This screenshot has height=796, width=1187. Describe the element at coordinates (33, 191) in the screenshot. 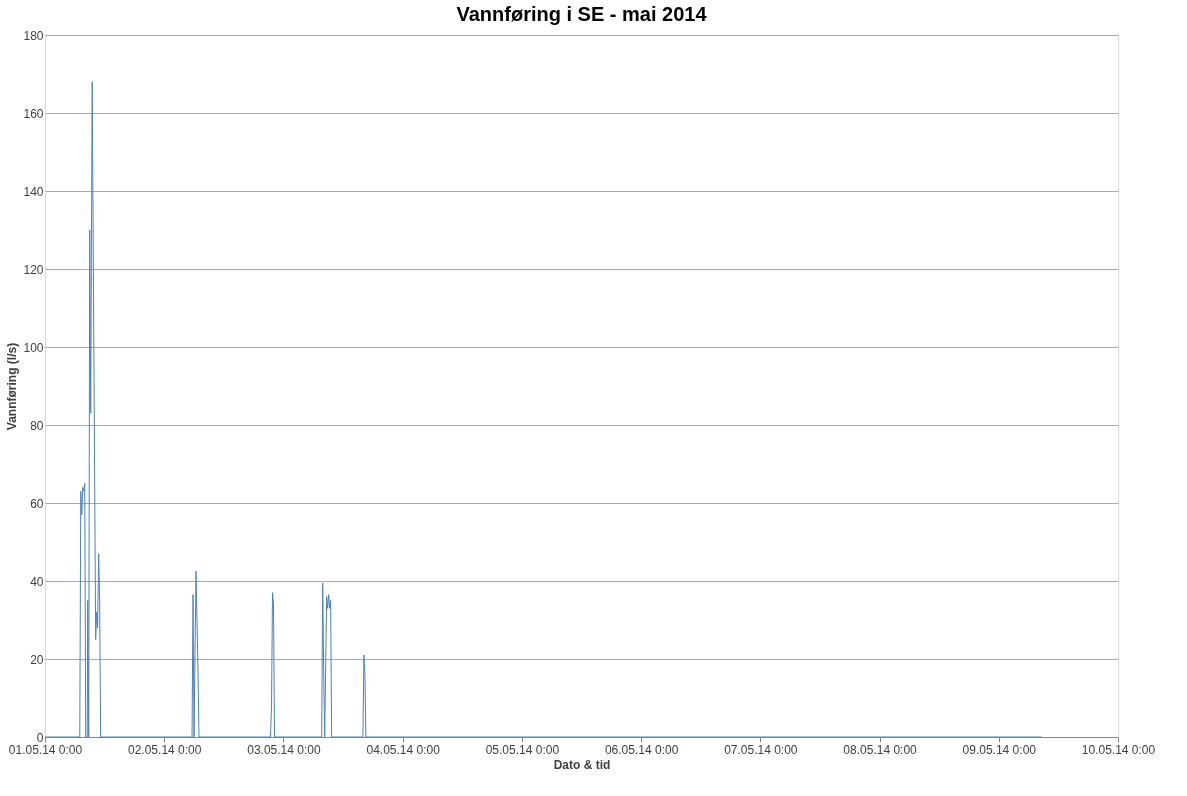

I see `y-tick-label: 140` at that location.